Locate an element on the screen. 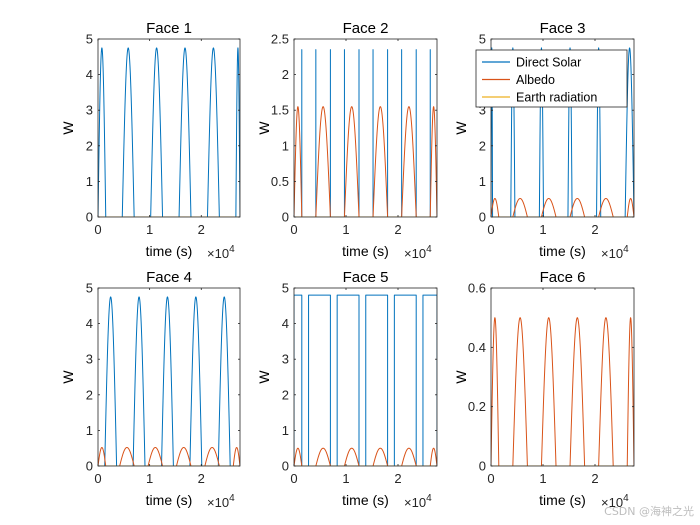  subplot-face-5: 0 1 2 0 1 2 3 4 5 Face 5 time (s) ×10⁴ W is located at coordinates (347, 389).